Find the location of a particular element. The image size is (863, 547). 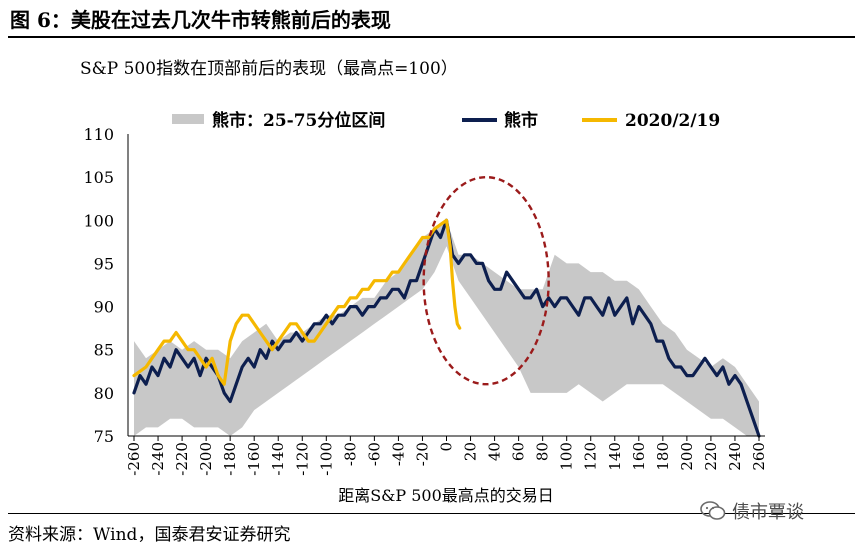

legend-bear-label: 熊市 is located at coordinates (521, 120).